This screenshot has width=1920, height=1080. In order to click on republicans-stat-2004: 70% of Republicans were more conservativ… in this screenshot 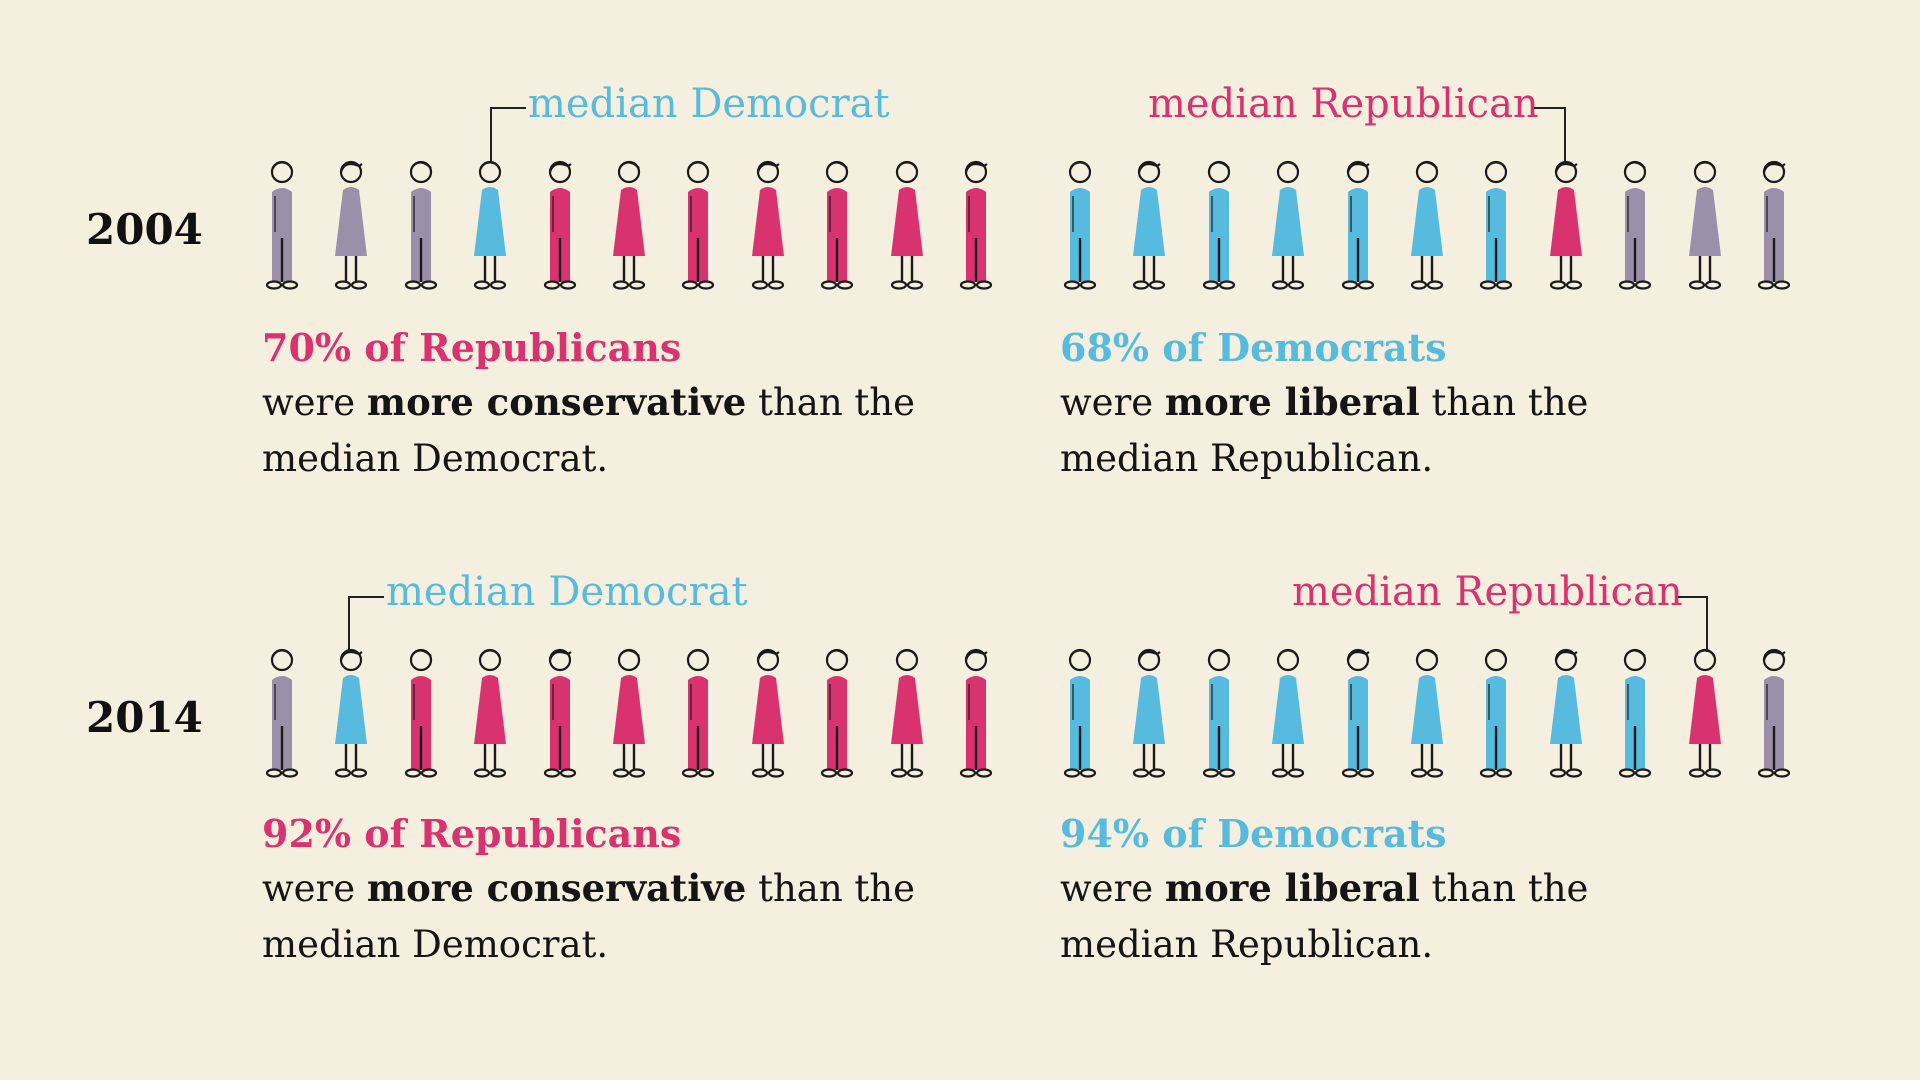, I will do `click(642, 404)`.